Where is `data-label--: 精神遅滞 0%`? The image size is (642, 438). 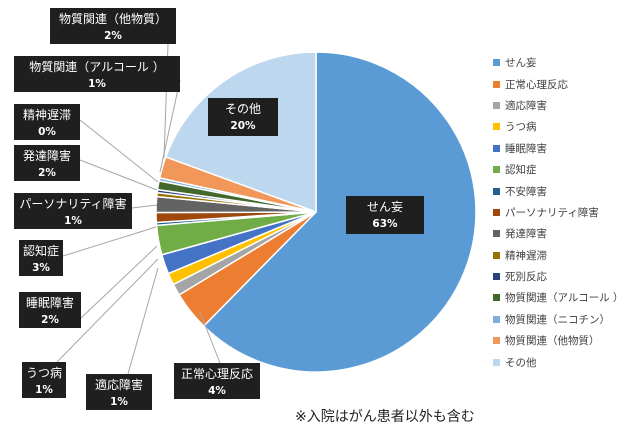
data-label--: 精神遅滞 0% is located at coordinates (47, 122).